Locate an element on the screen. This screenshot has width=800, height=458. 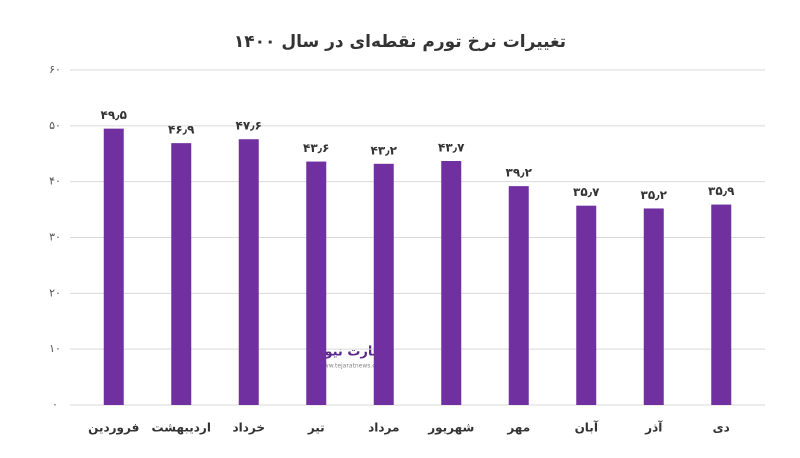
x-tick-label: فروردین is located at coordinates (113, 428).